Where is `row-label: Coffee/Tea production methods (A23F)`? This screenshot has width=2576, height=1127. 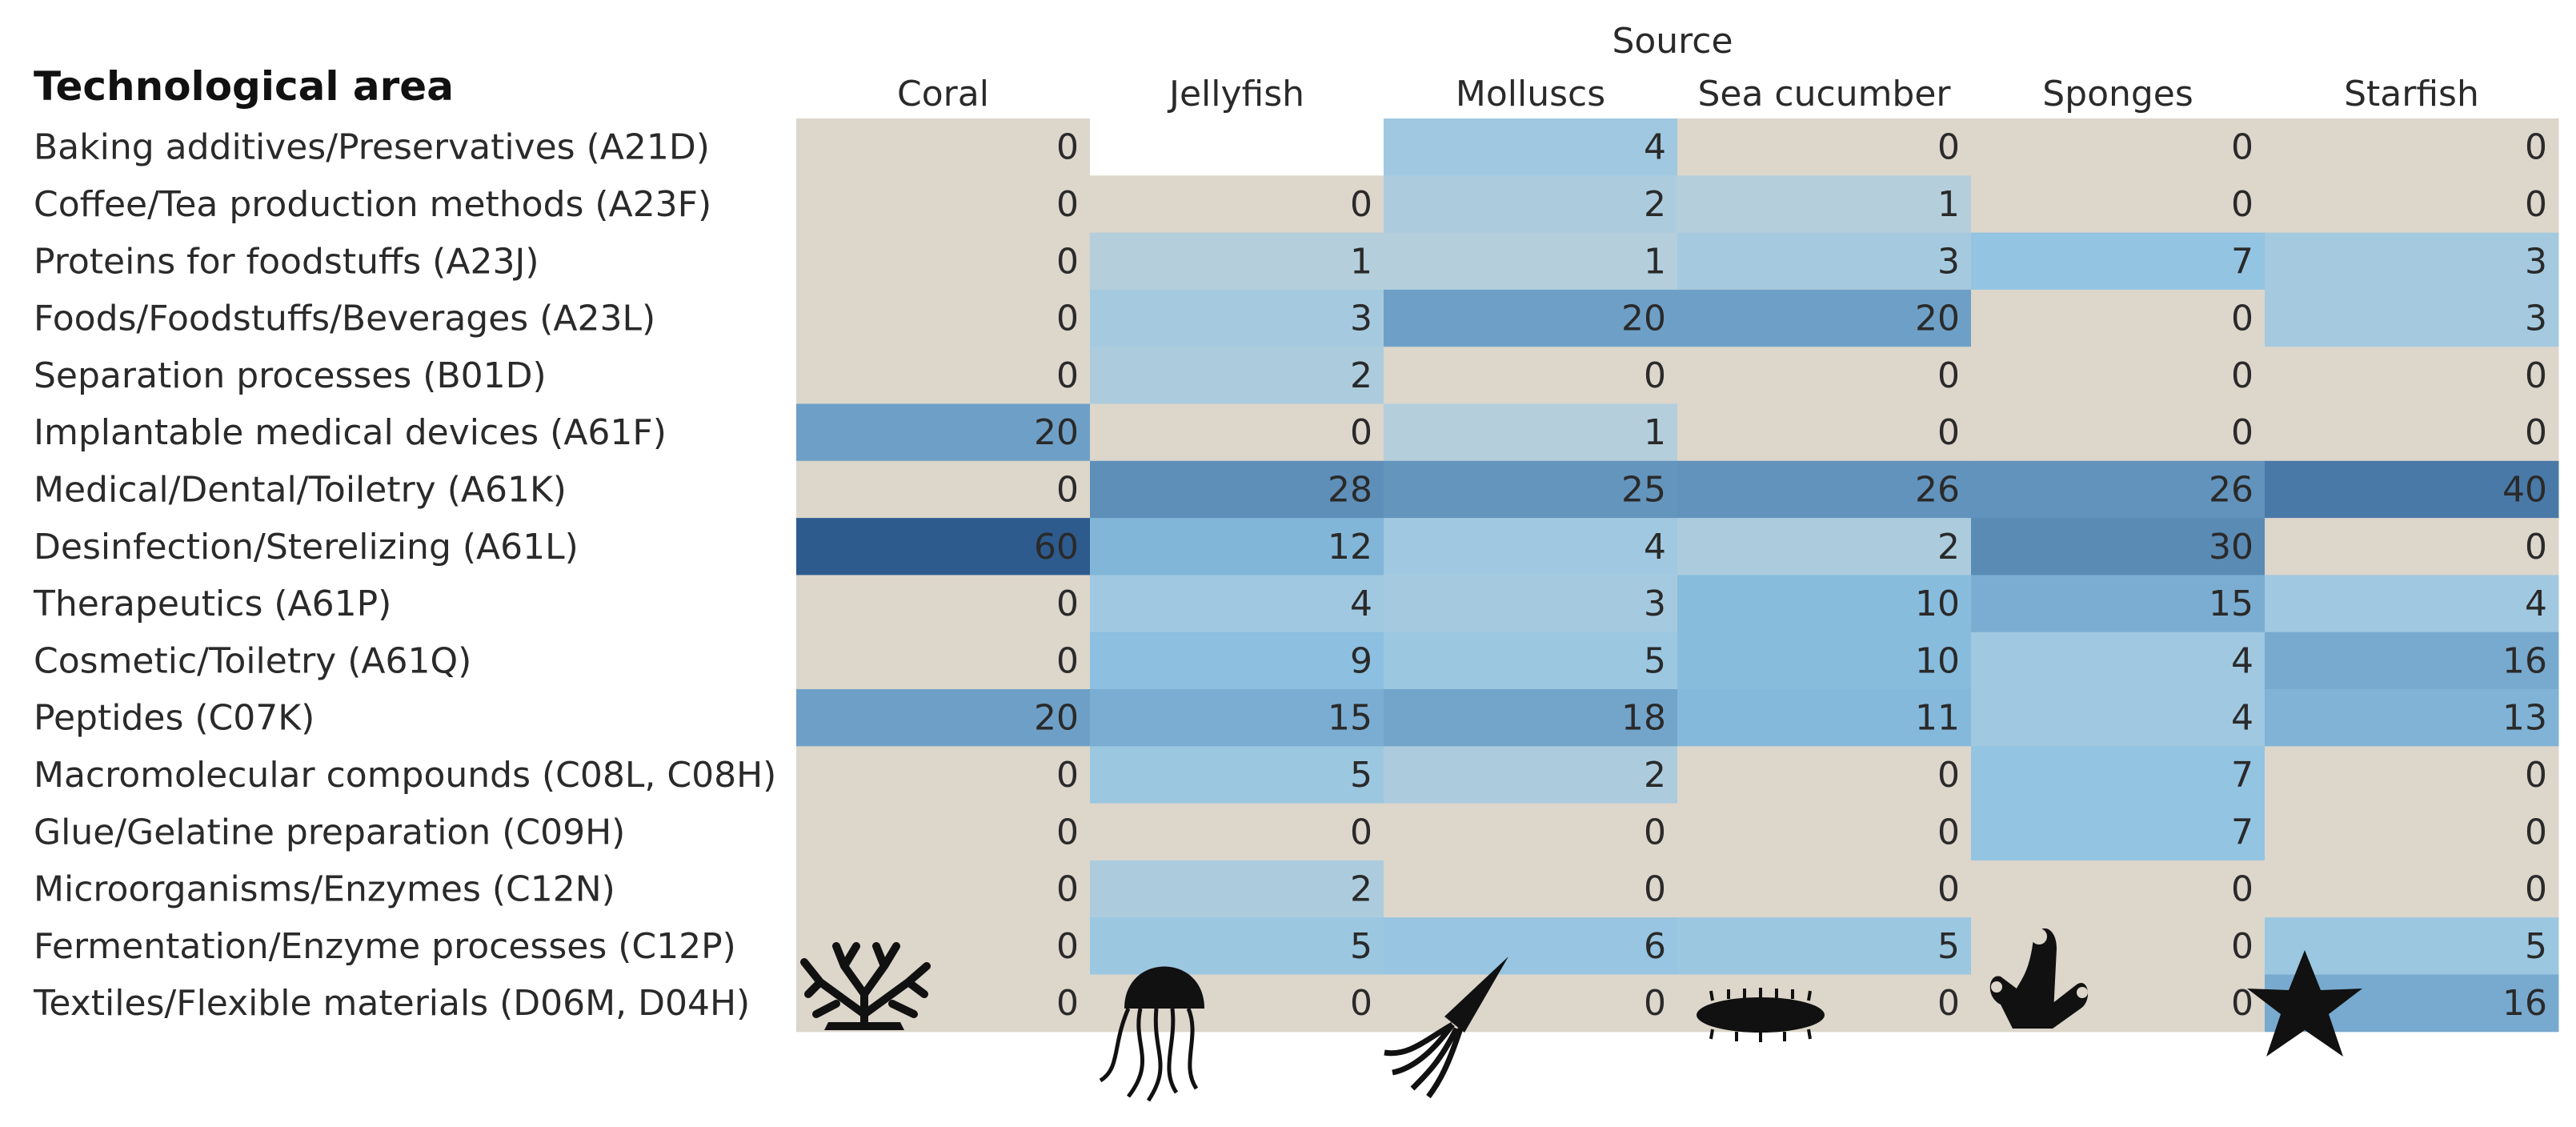 row-label: Coffee/Tea production methods (A23F) is located at coordinates (372, 205).